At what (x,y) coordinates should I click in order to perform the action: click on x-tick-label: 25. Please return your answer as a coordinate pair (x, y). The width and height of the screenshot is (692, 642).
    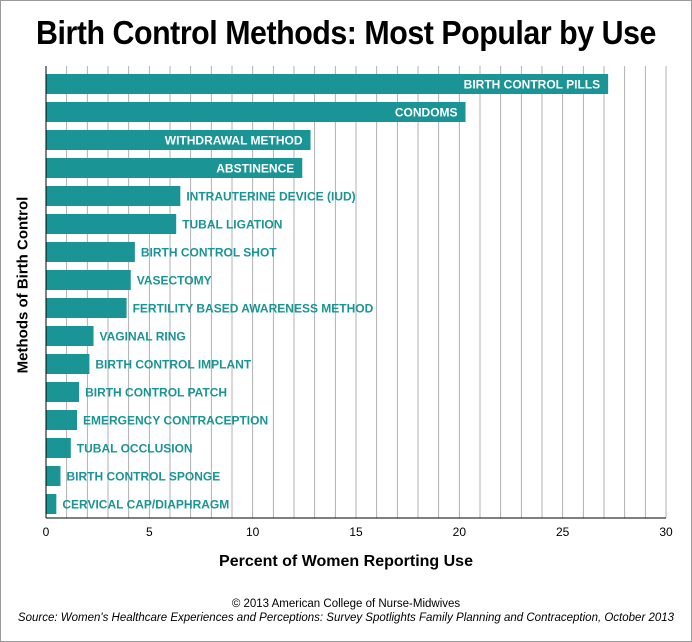
    Looking at the image, I should click on (563, 532).